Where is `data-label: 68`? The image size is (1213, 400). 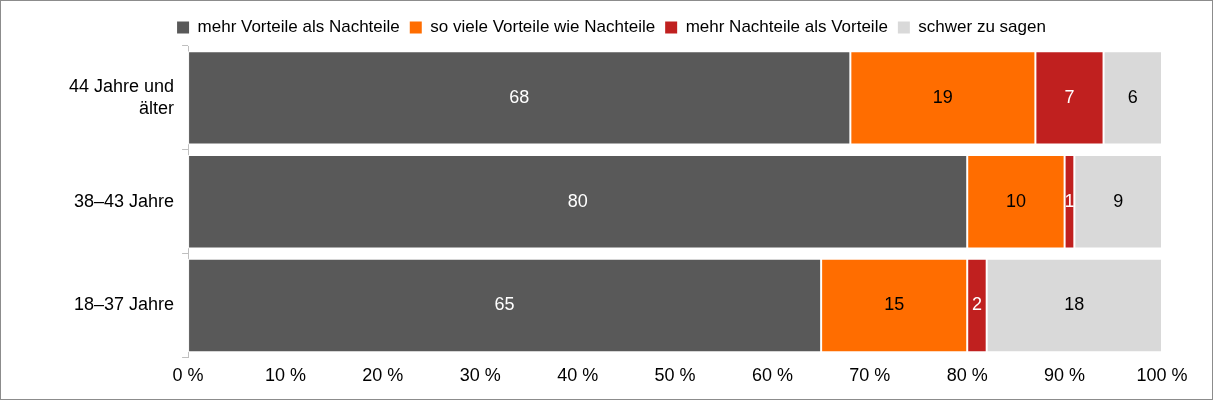
data-label: 68 is located at coordinates (519, 96).